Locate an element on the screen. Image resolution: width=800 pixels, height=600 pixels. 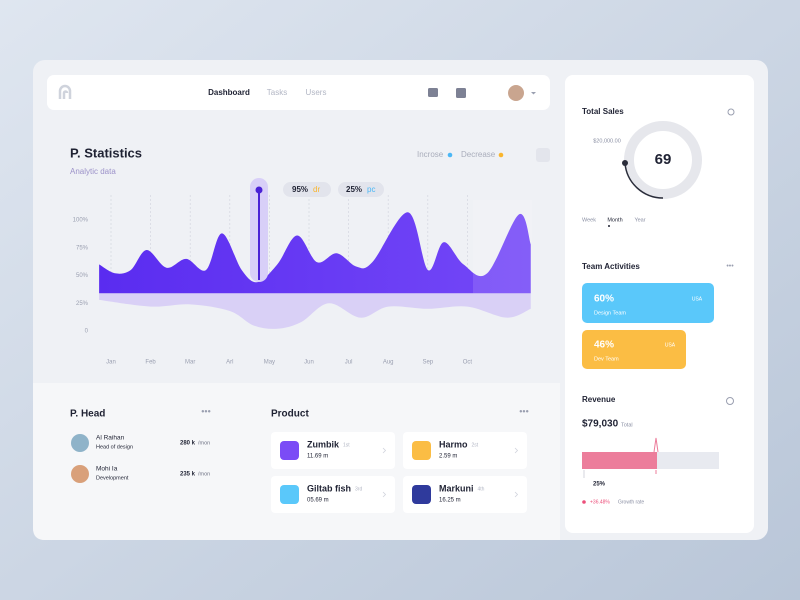
person-name: Mohi Ia is located at coordinates (107, 469).